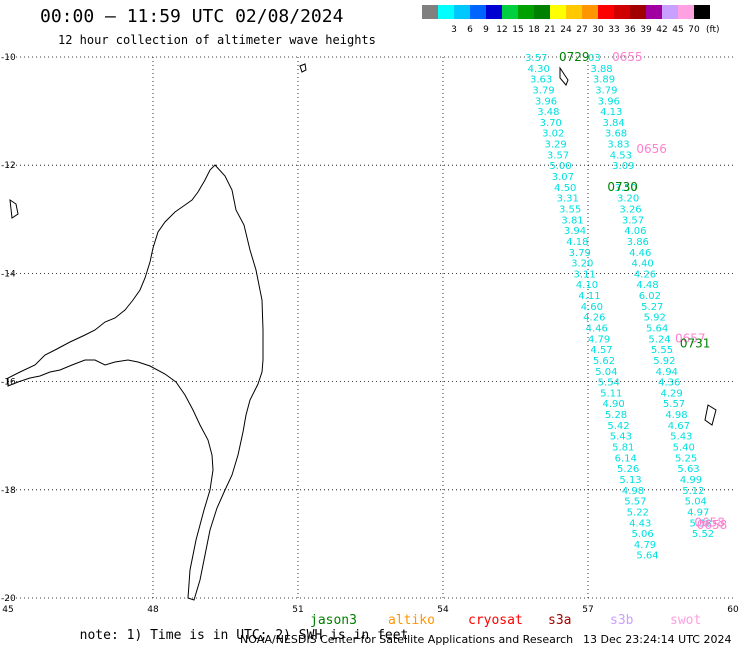  What do you see at coordinates (8, 274) in the screenshot?
I see `lat-tick-label: -14` at bounding box center [8, 274].